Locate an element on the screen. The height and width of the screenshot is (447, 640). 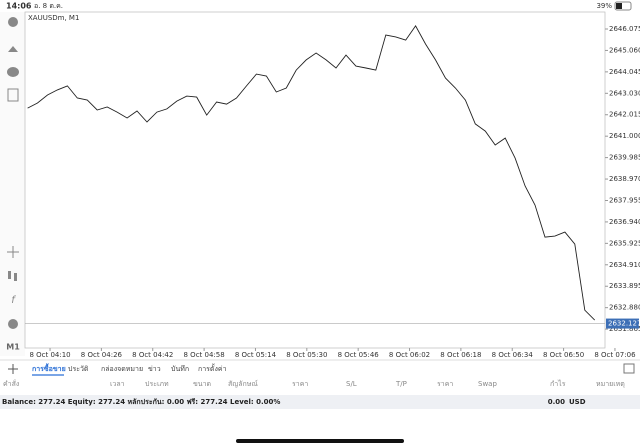
column-header: หมายเหตุ is located at coordinates (610, 384).